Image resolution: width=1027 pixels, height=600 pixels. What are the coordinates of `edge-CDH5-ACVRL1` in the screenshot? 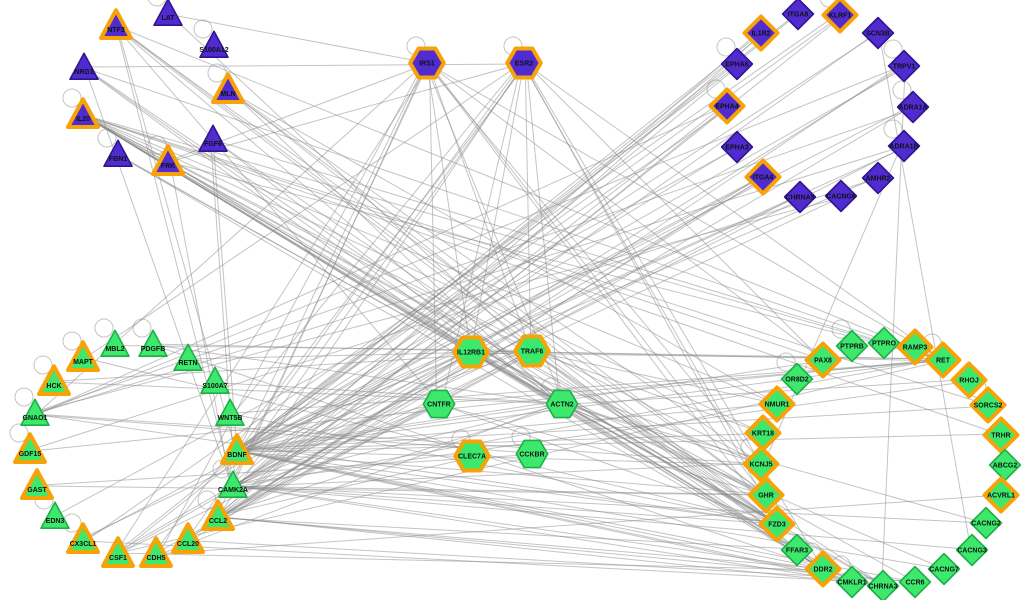 It's located at (578, 524).